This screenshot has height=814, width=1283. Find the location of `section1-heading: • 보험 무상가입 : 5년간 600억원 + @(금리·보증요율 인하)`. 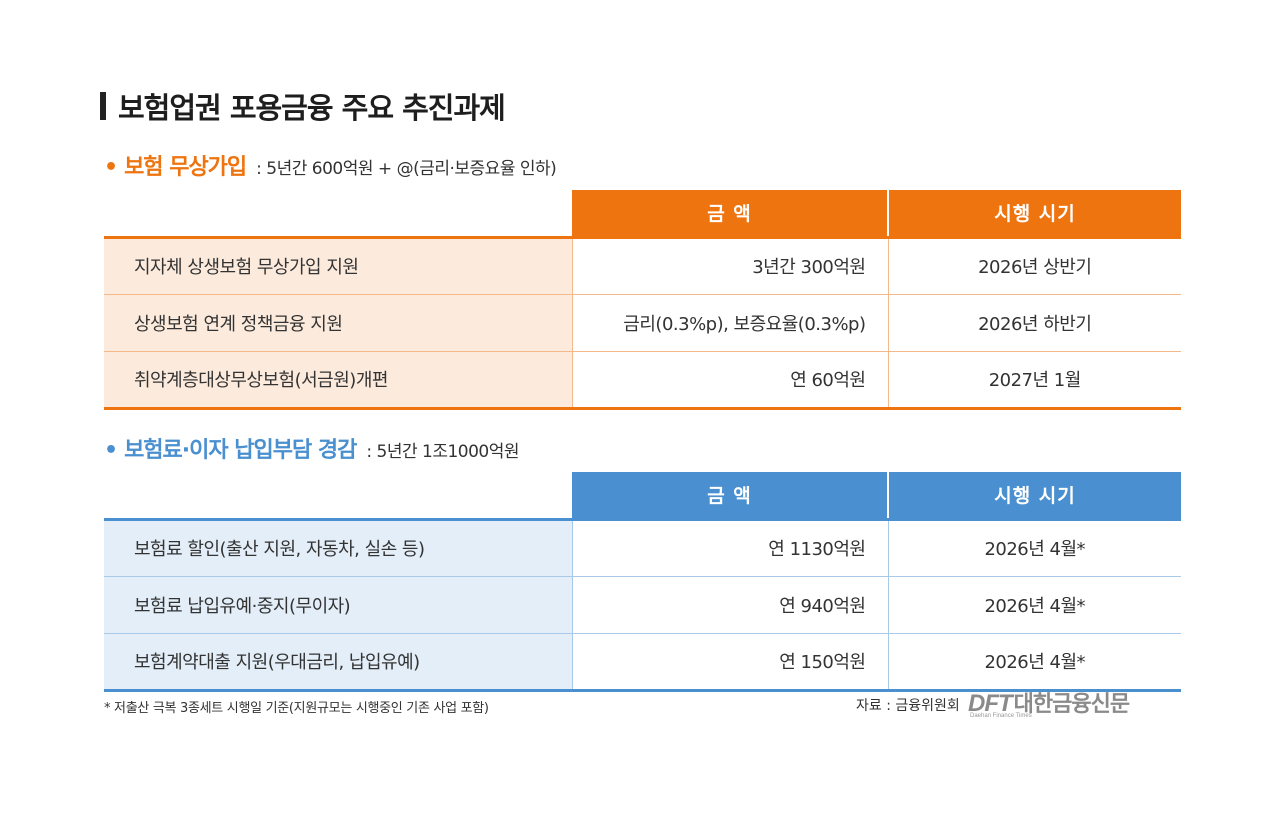

section1-heading: • 보험 무상가입 : 5년간 600억원 + @(금리·보증요율 인하) is located at coordinates (330, 165).